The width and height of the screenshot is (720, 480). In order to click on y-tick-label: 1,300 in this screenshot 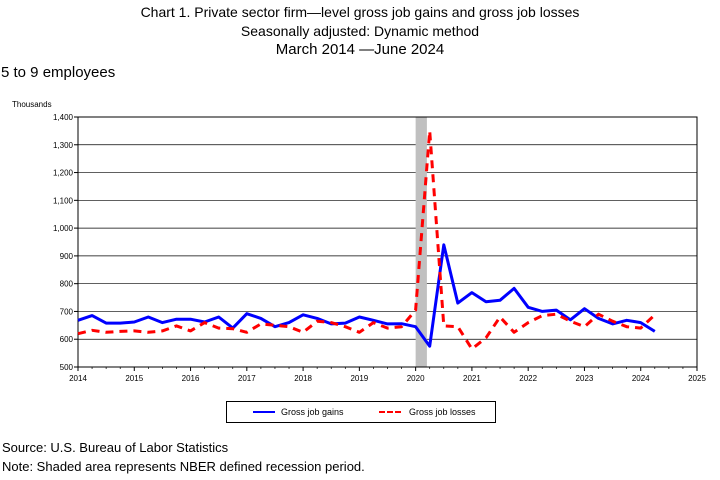, I will do `click(63, 145)`.